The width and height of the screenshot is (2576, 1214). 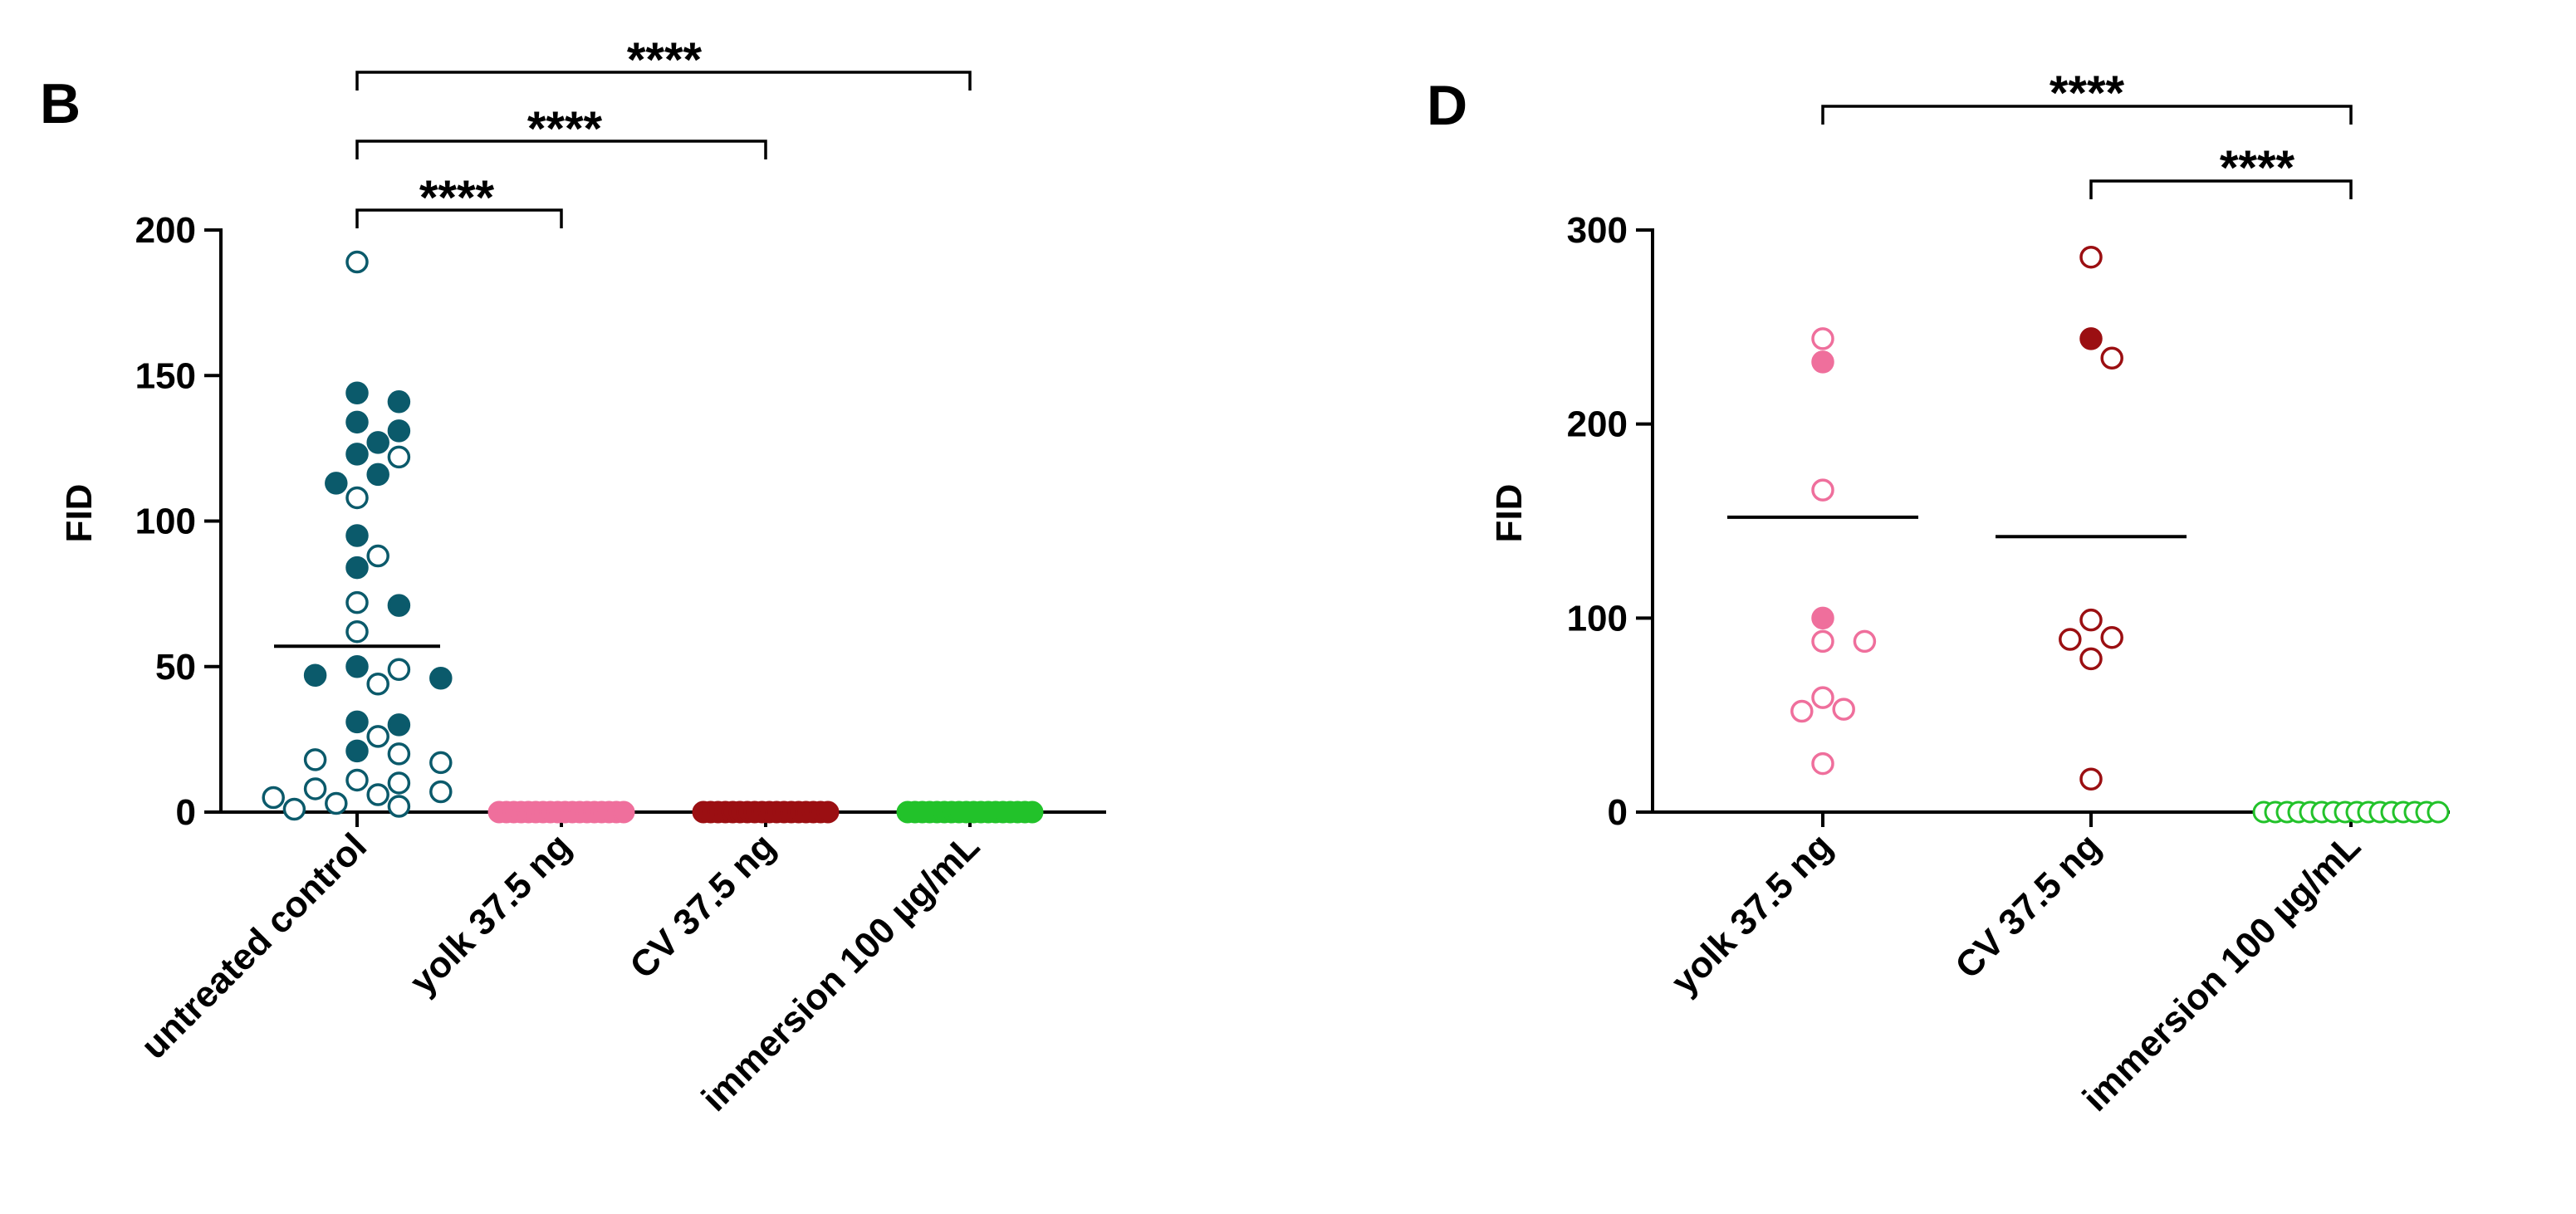 What do you see at coordinates (1752, 913) in the screenshot?
I see `panel-d-x-tick-label: yolk 37.5 ng` at bounding box center [1752, 913].